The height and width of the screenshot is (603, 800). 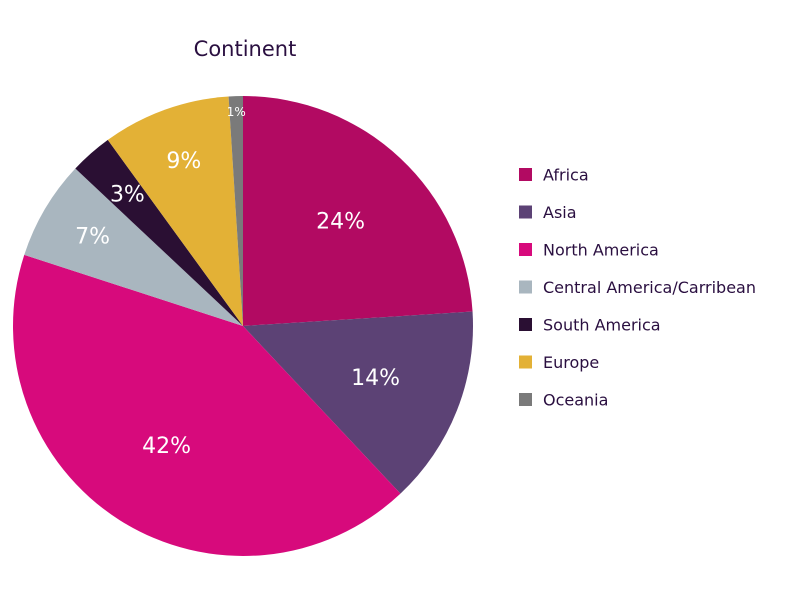 I want to click on slice-label-oceania: 1%, so click(x=236, y=112).